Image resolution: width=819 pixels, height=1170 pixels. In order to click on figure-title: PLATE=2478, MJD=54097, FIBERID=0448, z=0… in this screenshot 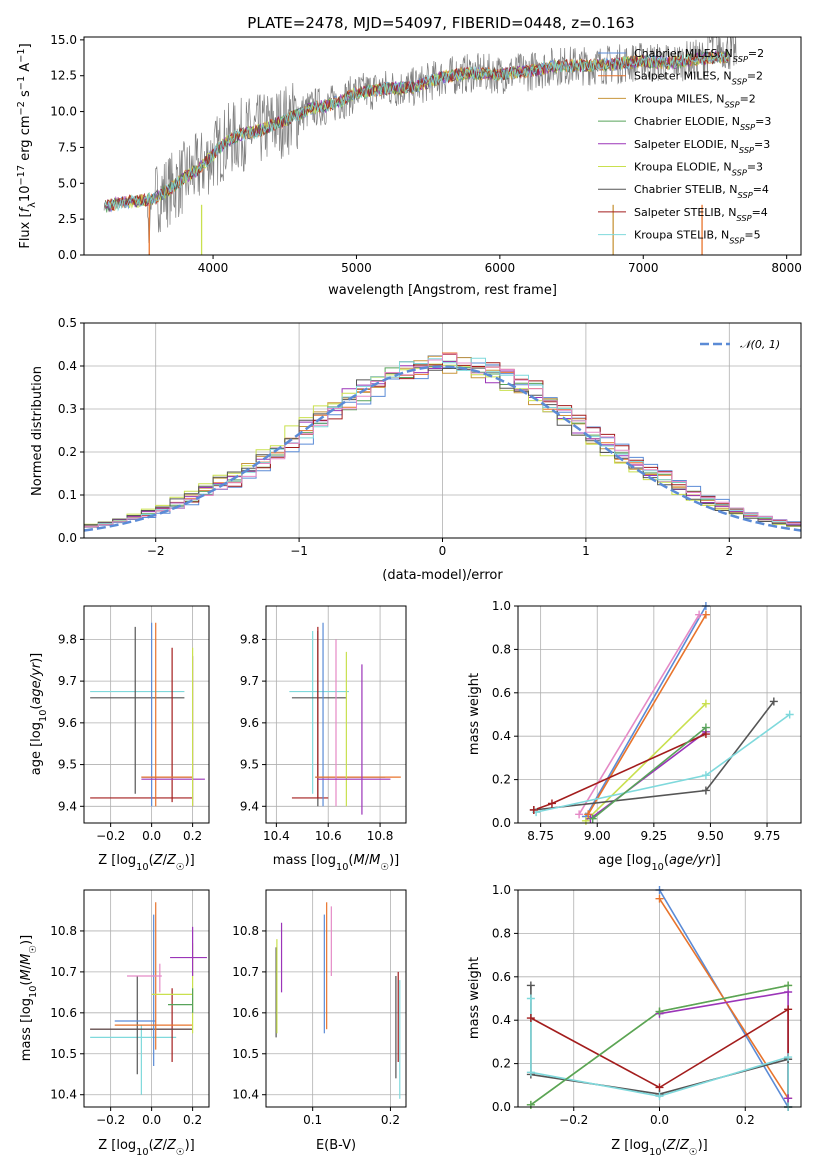, I will do `click(440, 23)`.